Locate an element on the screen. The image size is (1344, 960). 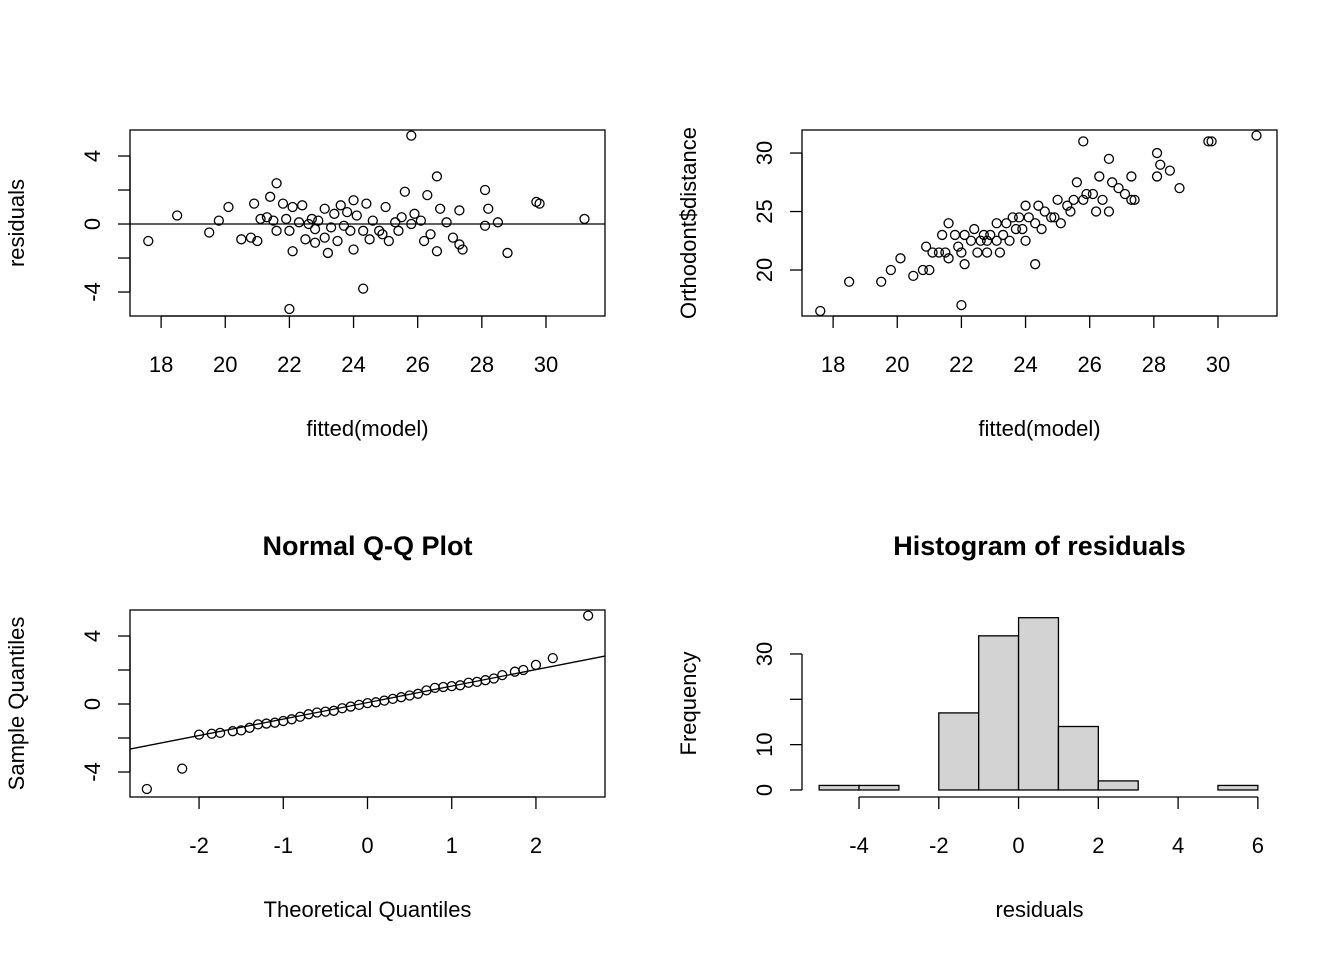
x-tick-label: 26 is located at coordinates (1089, 364).